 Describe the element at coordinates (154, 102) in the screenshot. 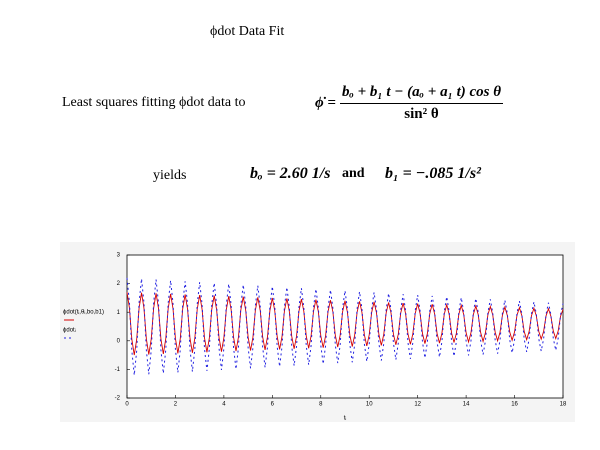

I see `intro-text: Least squares fitting ϕdot data to` at that location.